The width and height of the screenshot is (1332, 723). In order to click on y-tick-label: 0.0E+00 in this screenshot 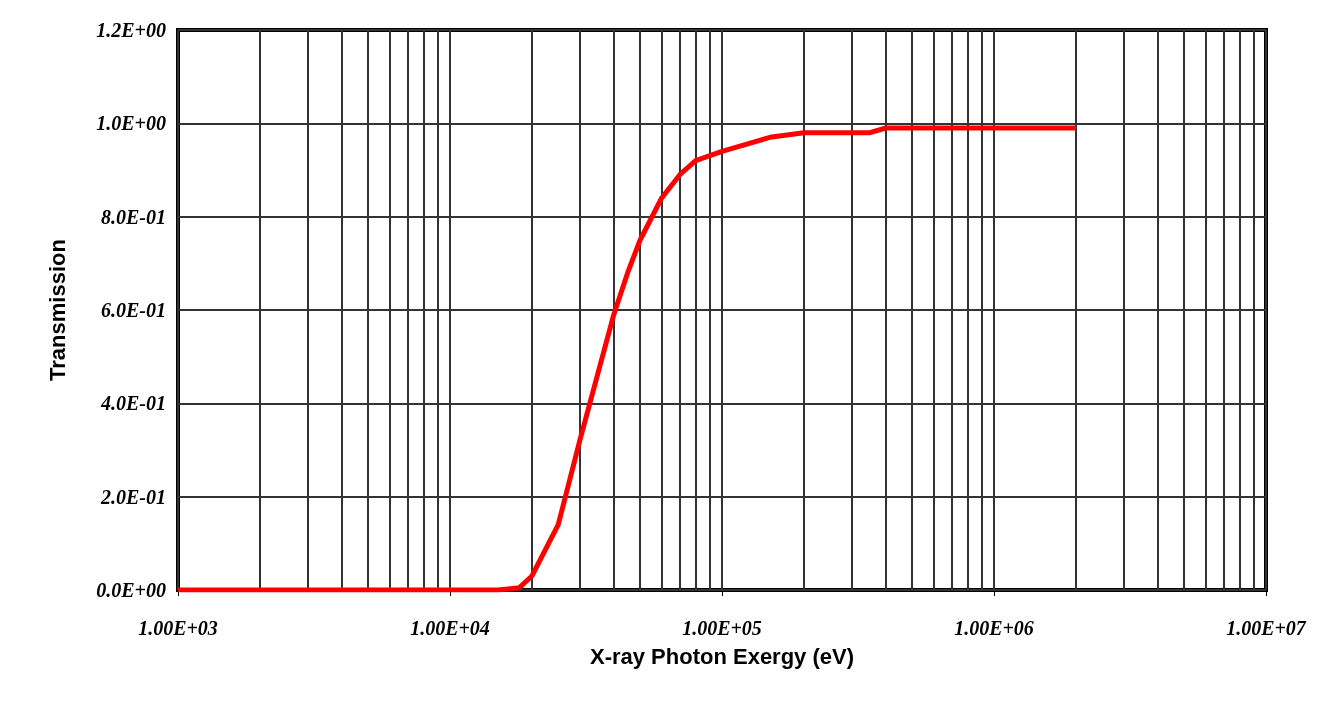, I will do `click(131, 590)`.